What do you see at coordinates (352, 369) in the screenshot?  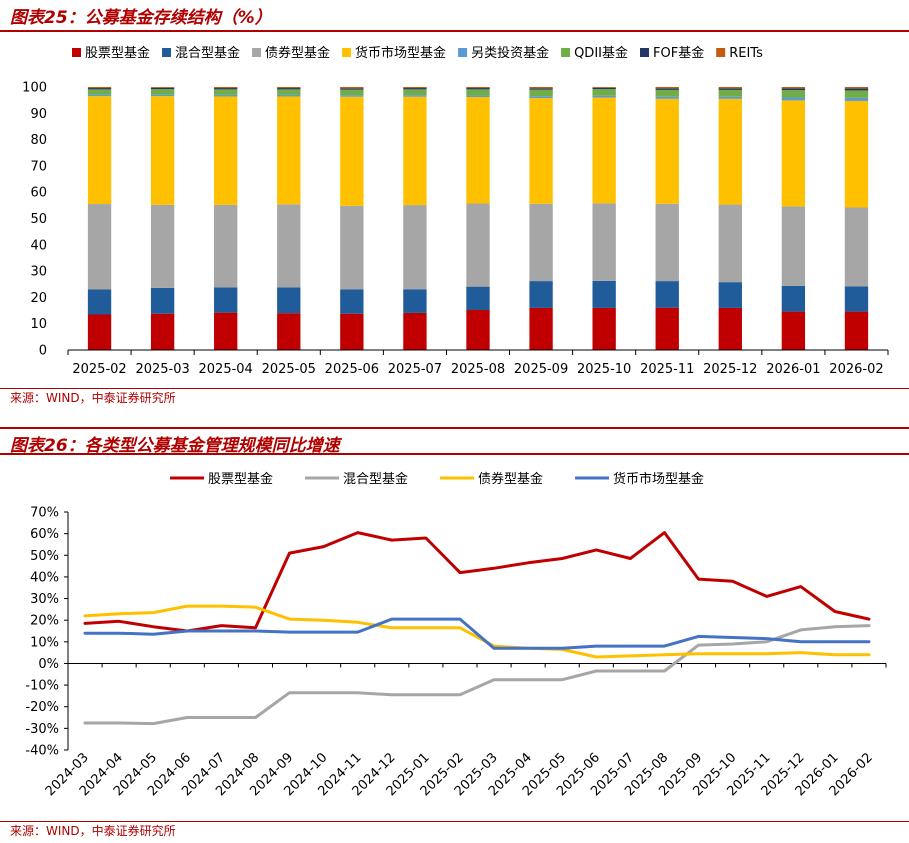 I see `x-tick-label: 2025-06` at bounding box center [352, 369].